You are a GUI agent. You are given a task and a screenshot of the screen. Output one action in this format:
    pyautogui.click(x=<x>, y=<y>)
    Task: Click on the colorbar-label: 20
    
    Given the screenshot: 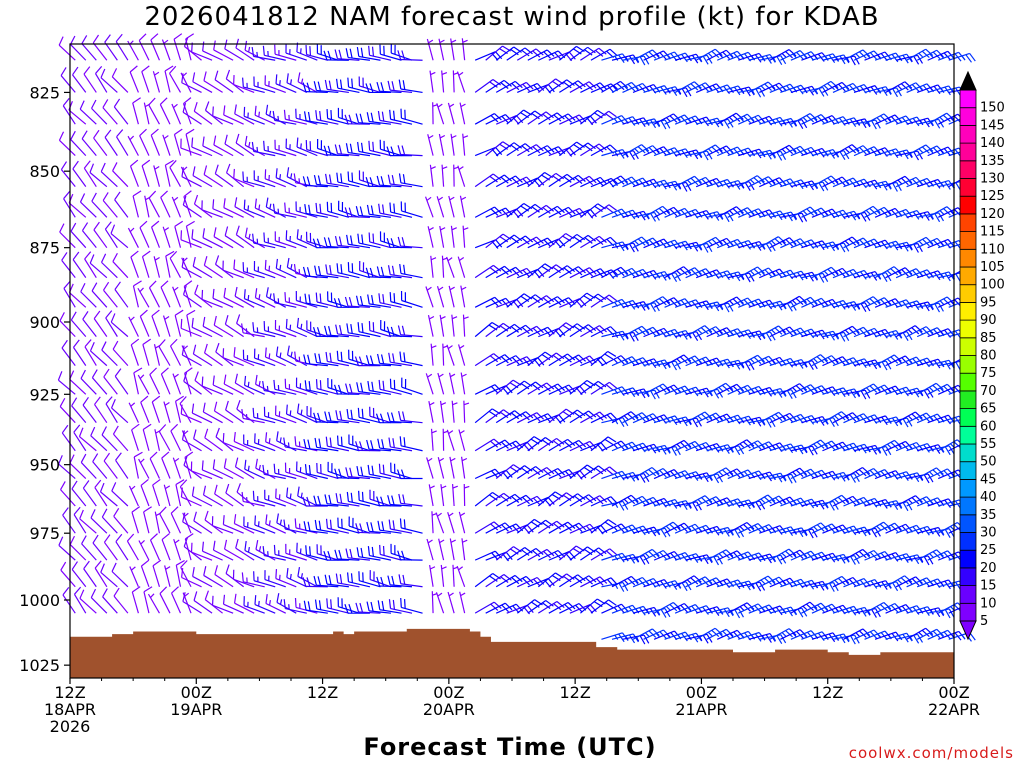 What is the action you would take?
    pyautogui.click(x=988, y=568)
    